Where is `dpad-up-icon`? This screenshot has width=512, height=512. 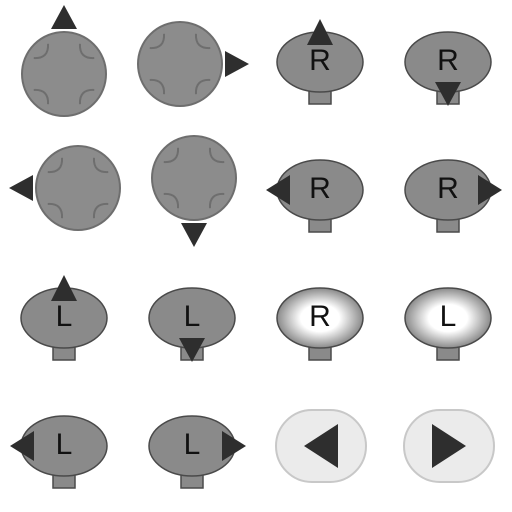 dpad-up-icon is located at coordinates (64, 64).